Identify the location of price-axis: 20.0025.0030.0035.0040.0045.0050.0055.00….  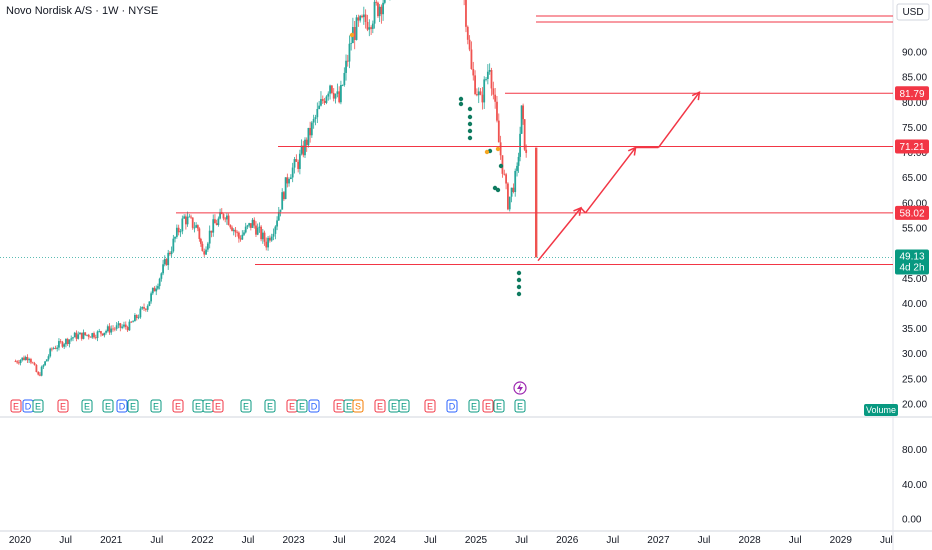
(914, 229).